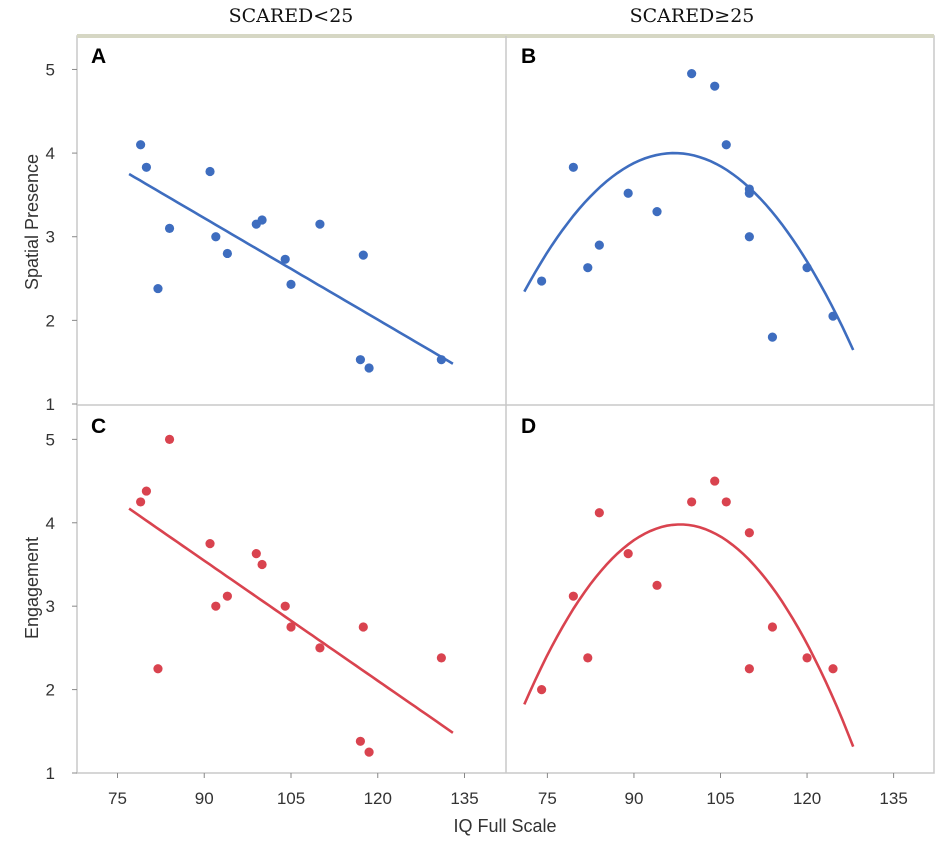 The image size is (951, 844). I want to click on y-axis-label-bottom: Engagement, so click(32, 588).